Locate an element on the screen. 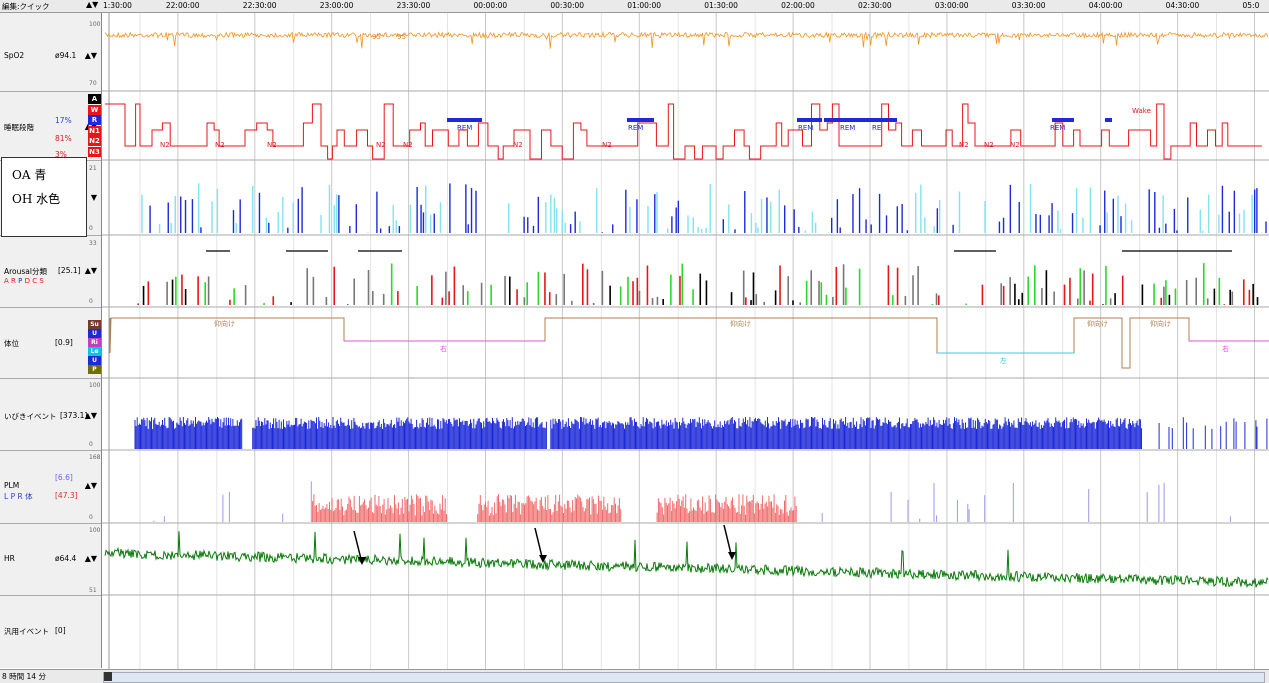  stage-label: A is located at coordinates (94, 99).